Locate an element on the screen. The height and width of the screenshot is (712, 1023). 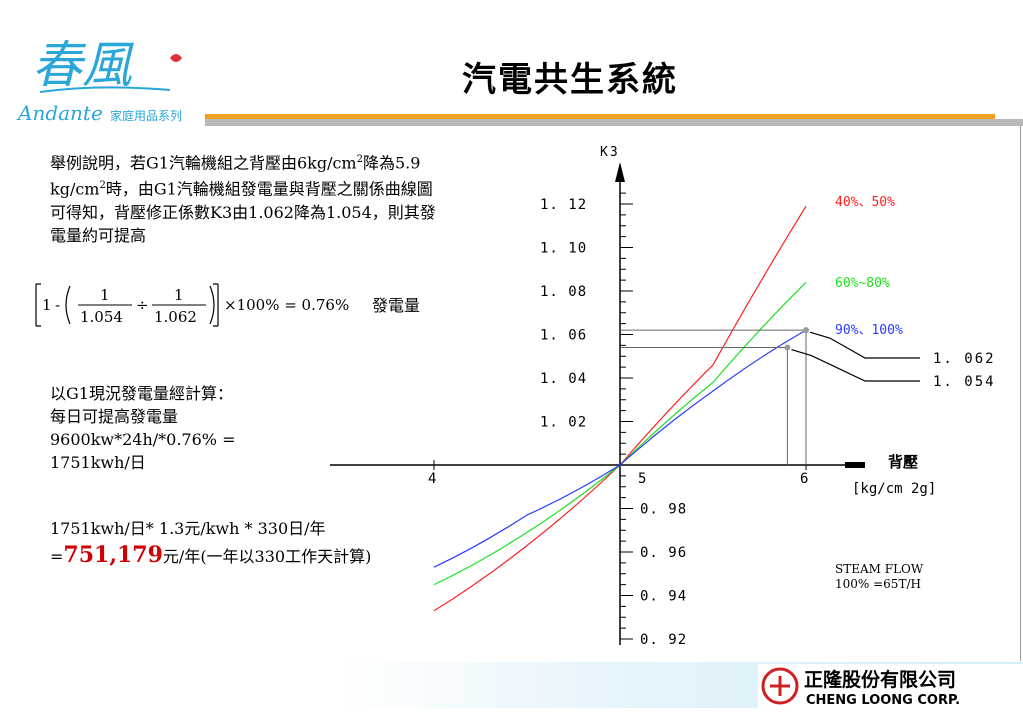
andante-logo: 春風 Andante 家庭用品系列 is located at coordinates (107, 75).